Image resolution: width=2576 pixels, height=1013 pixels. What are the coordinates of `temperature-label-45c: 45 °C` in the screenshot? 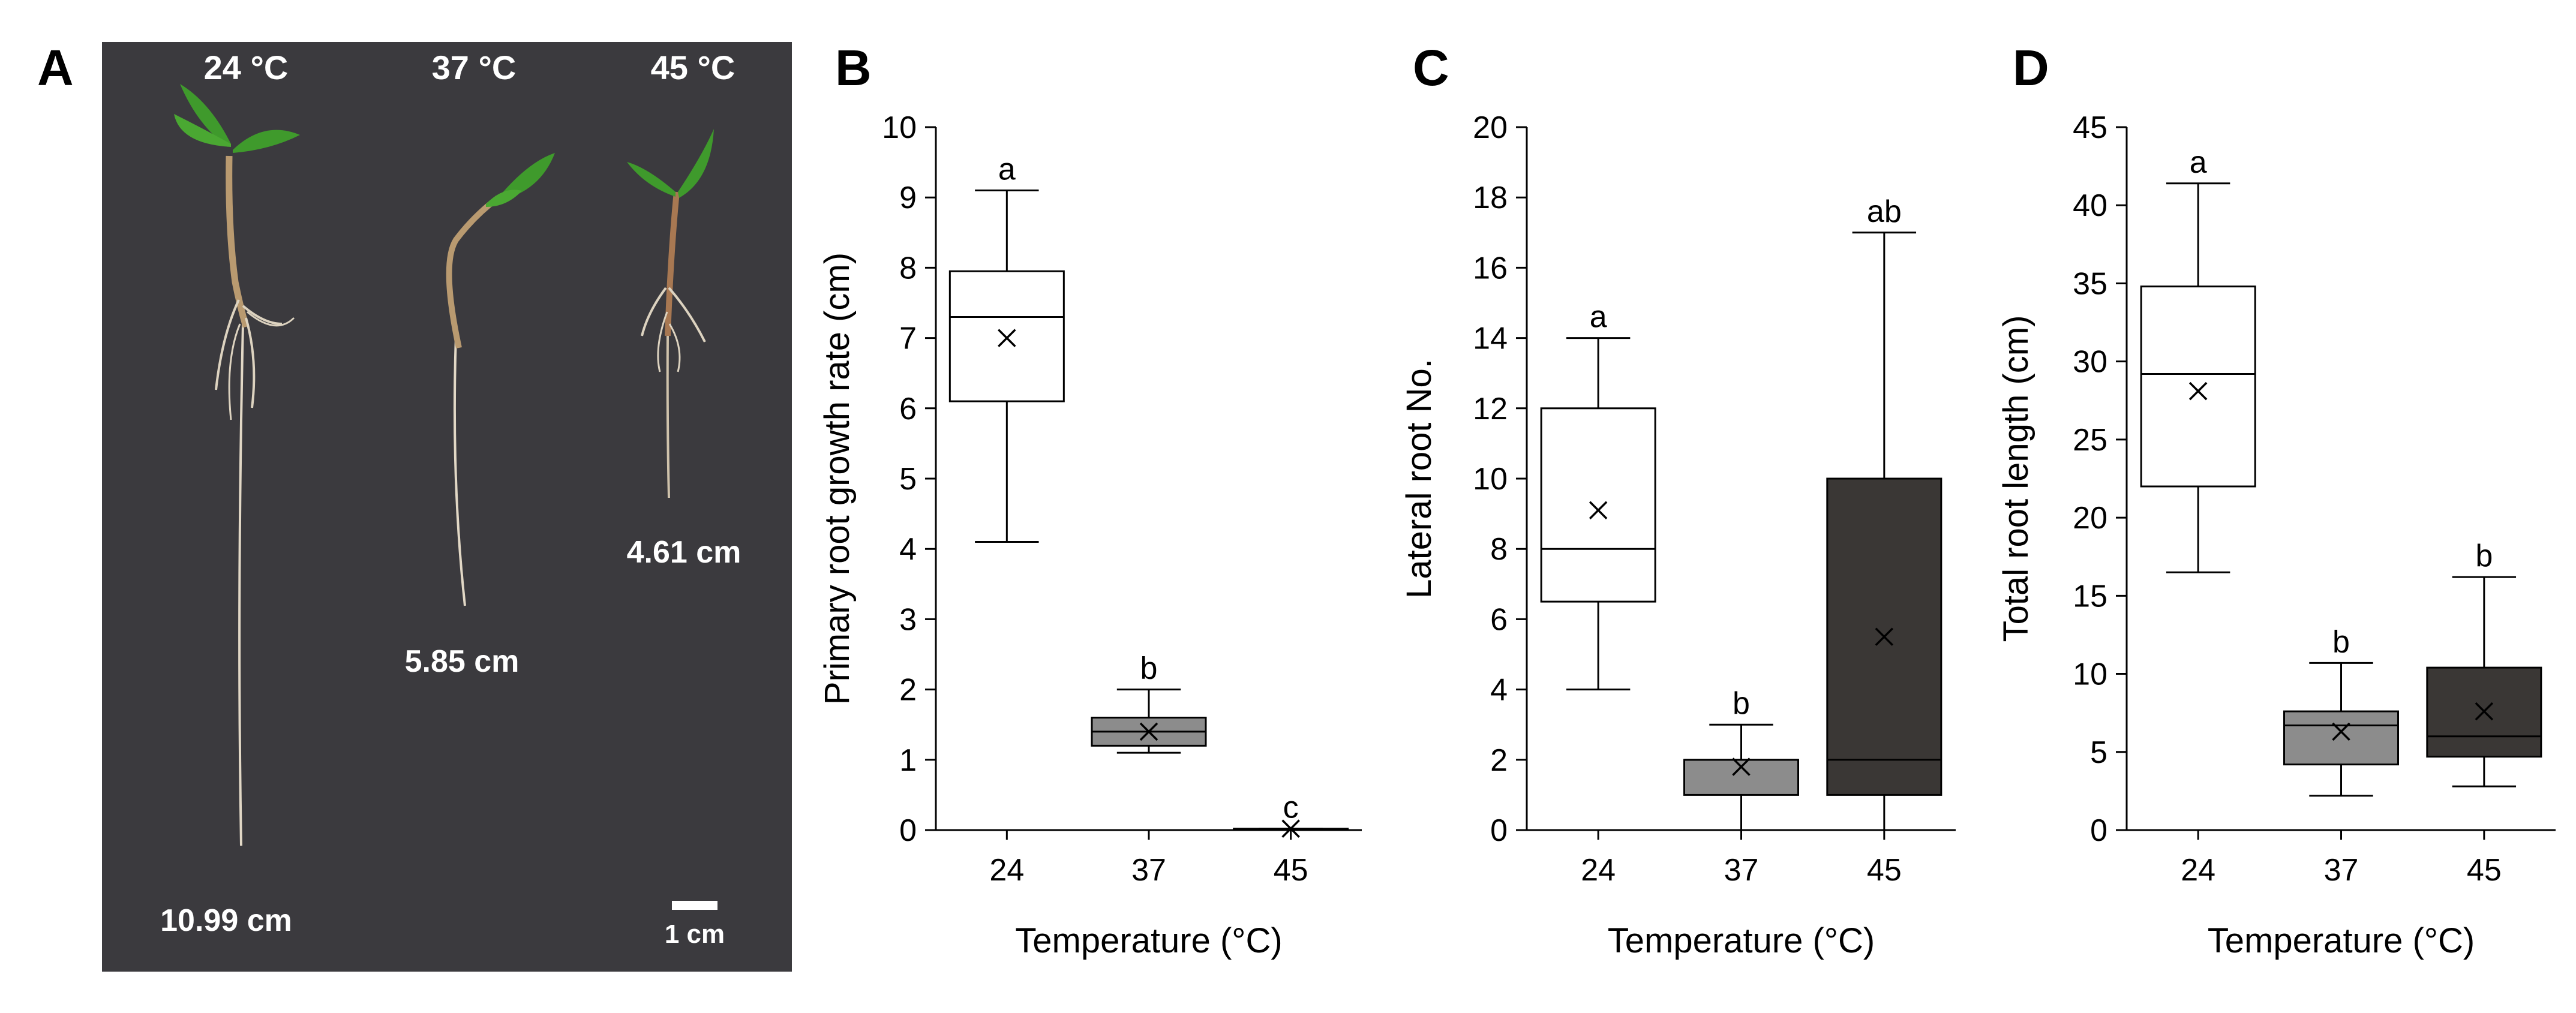 It's located at (693, 67).